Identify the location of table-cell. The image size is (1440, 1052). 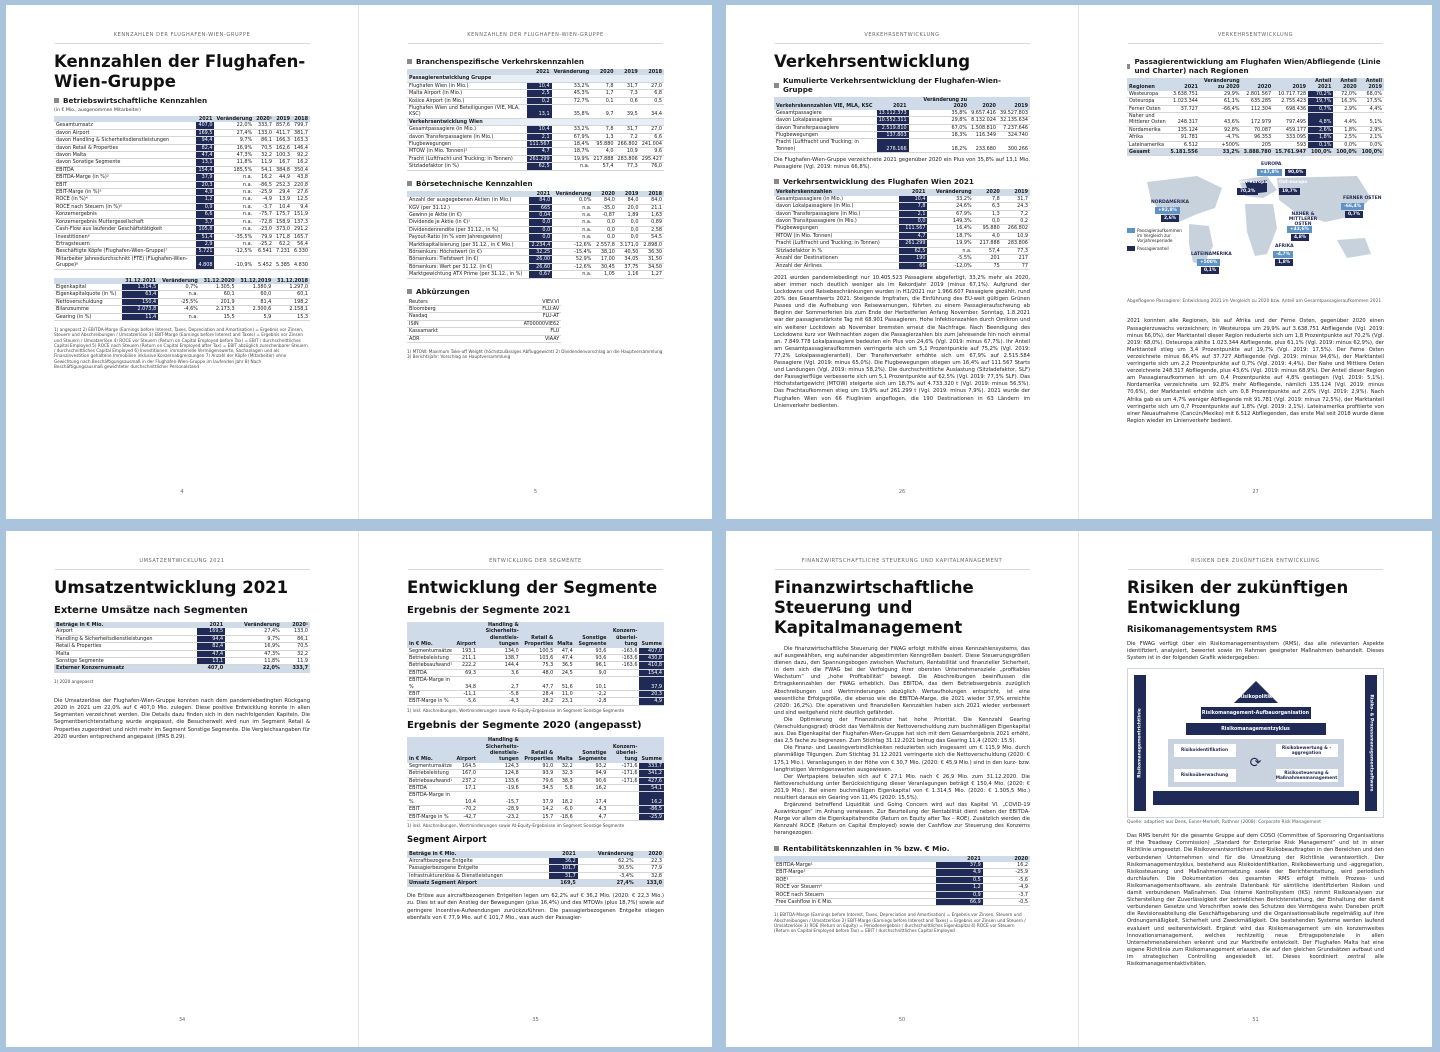
(624, 799).